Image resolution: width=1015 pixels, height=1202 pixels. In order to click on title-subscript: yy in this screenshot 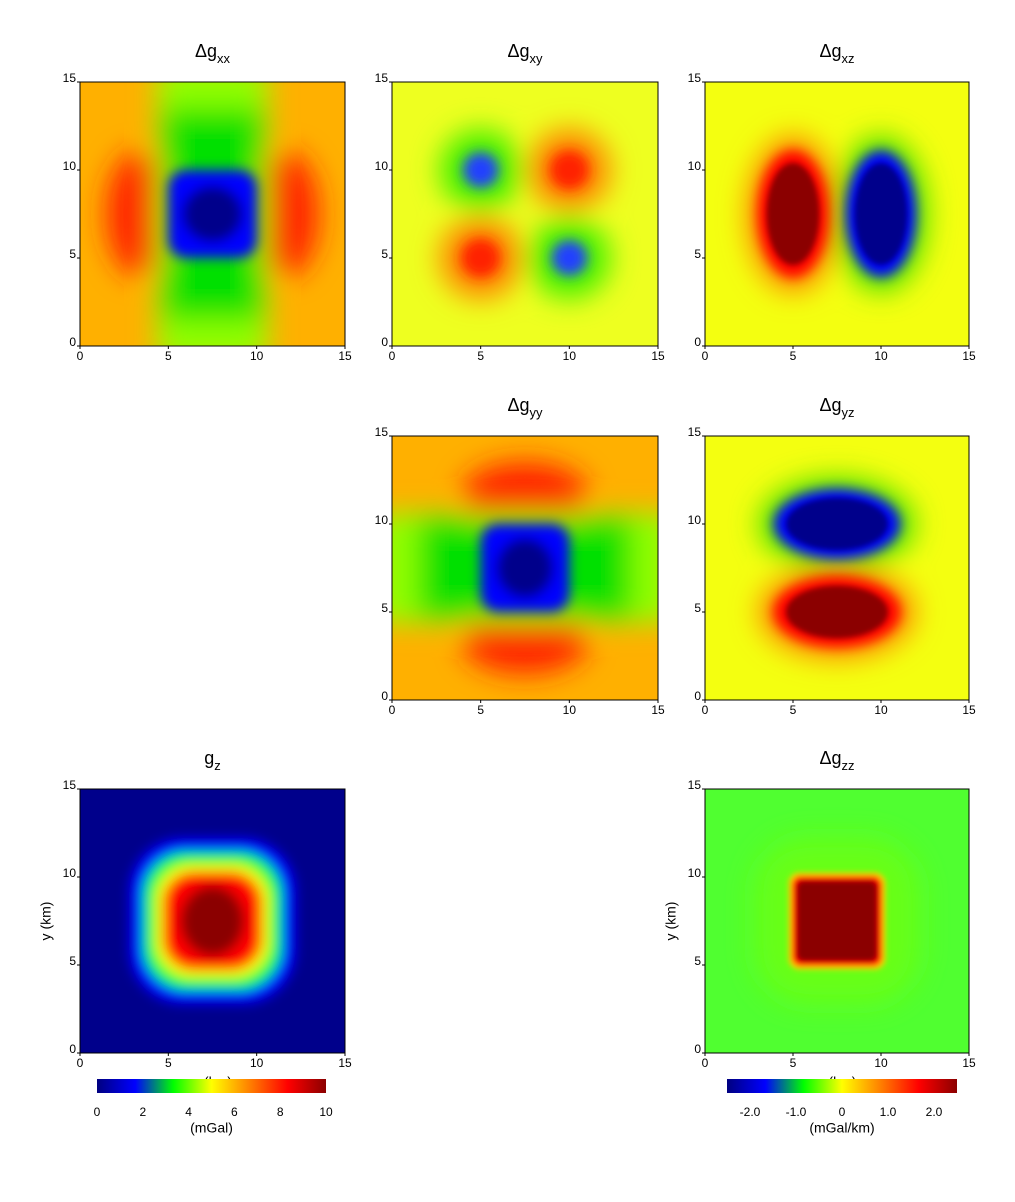, I will do `click(537, 412)`.